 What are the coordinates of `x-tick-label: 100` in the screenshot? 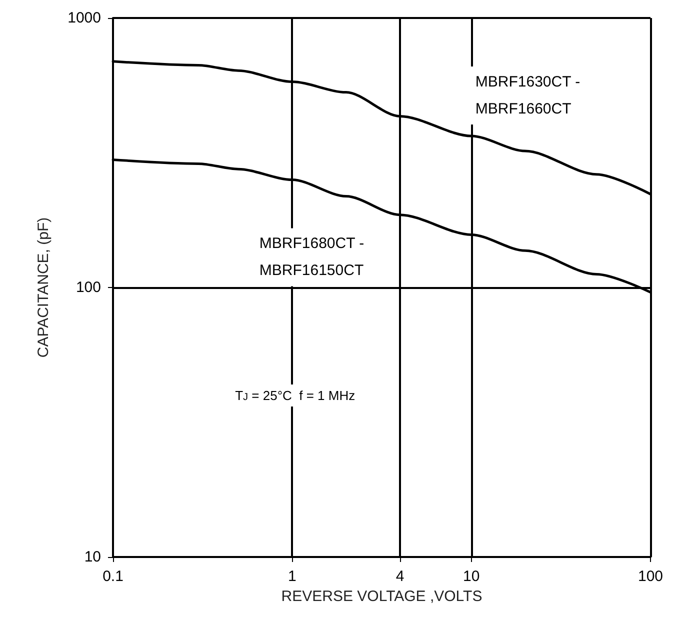 It's located at (650, 576).